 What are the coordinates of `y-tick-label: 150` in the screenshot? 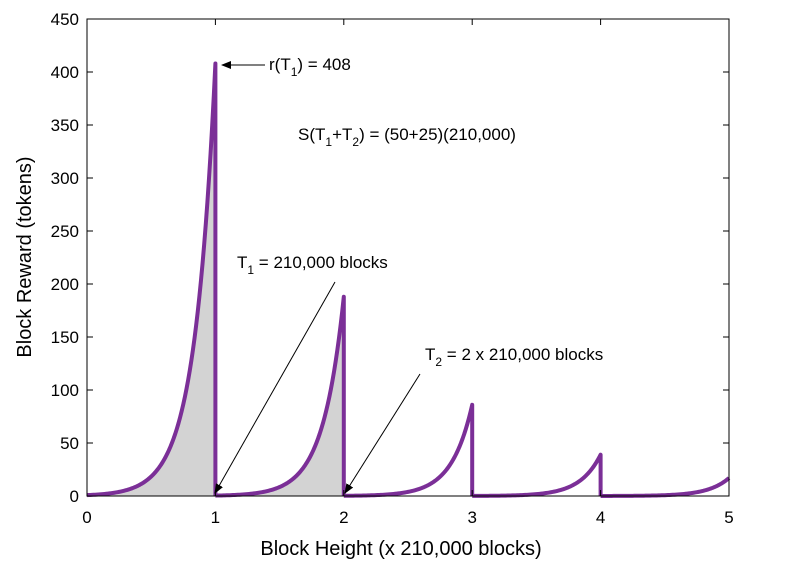 It's located at (65, 337).